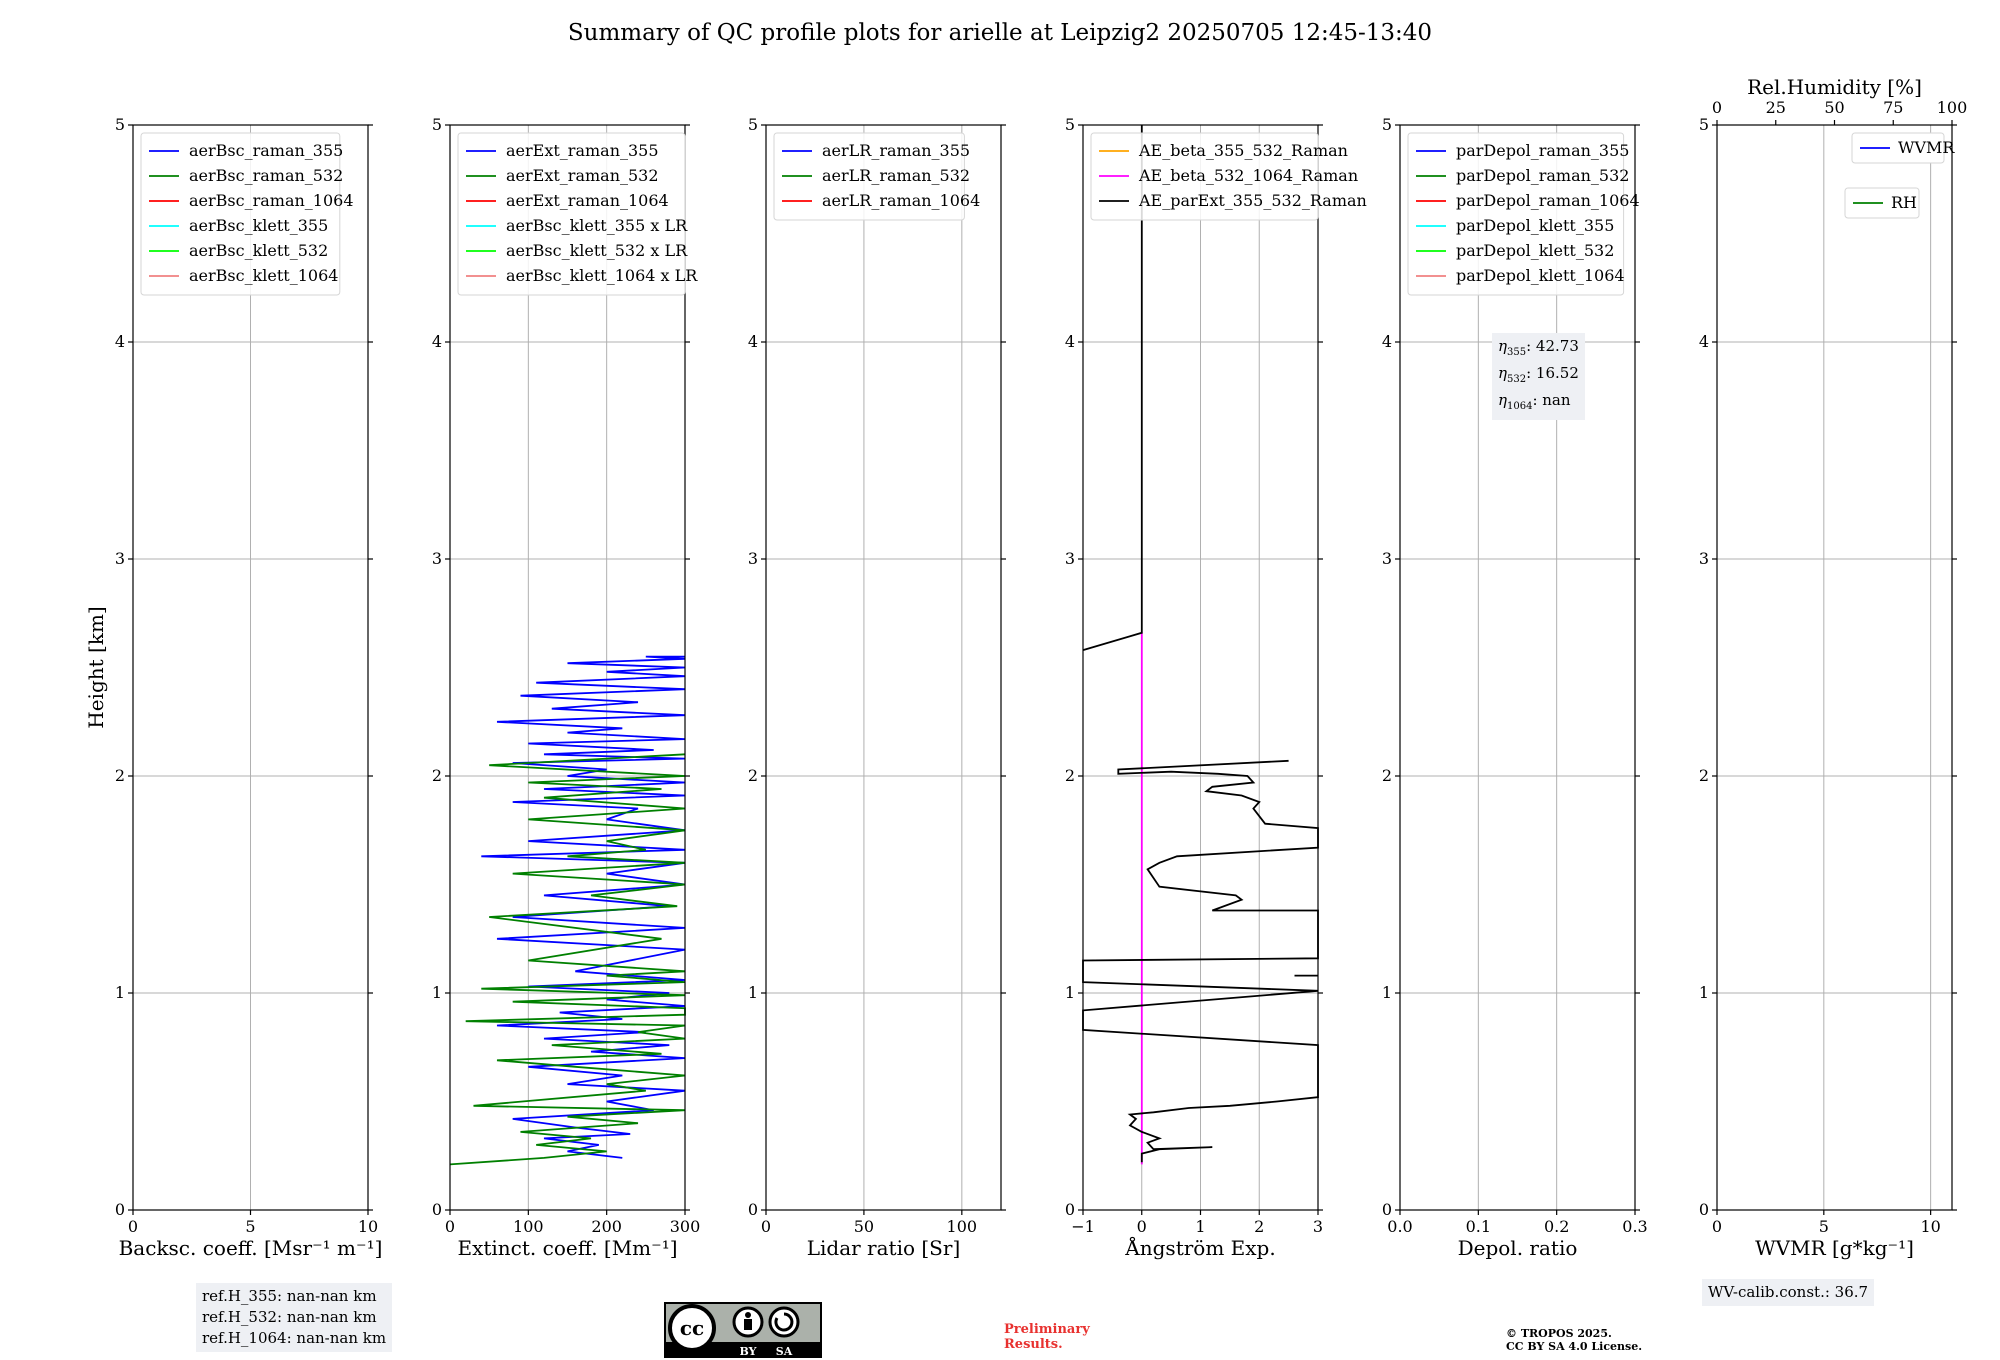  Describe the element at coordinates (1517, 352) in the screenshot. I see `eta-sub-355: 355` at that location.